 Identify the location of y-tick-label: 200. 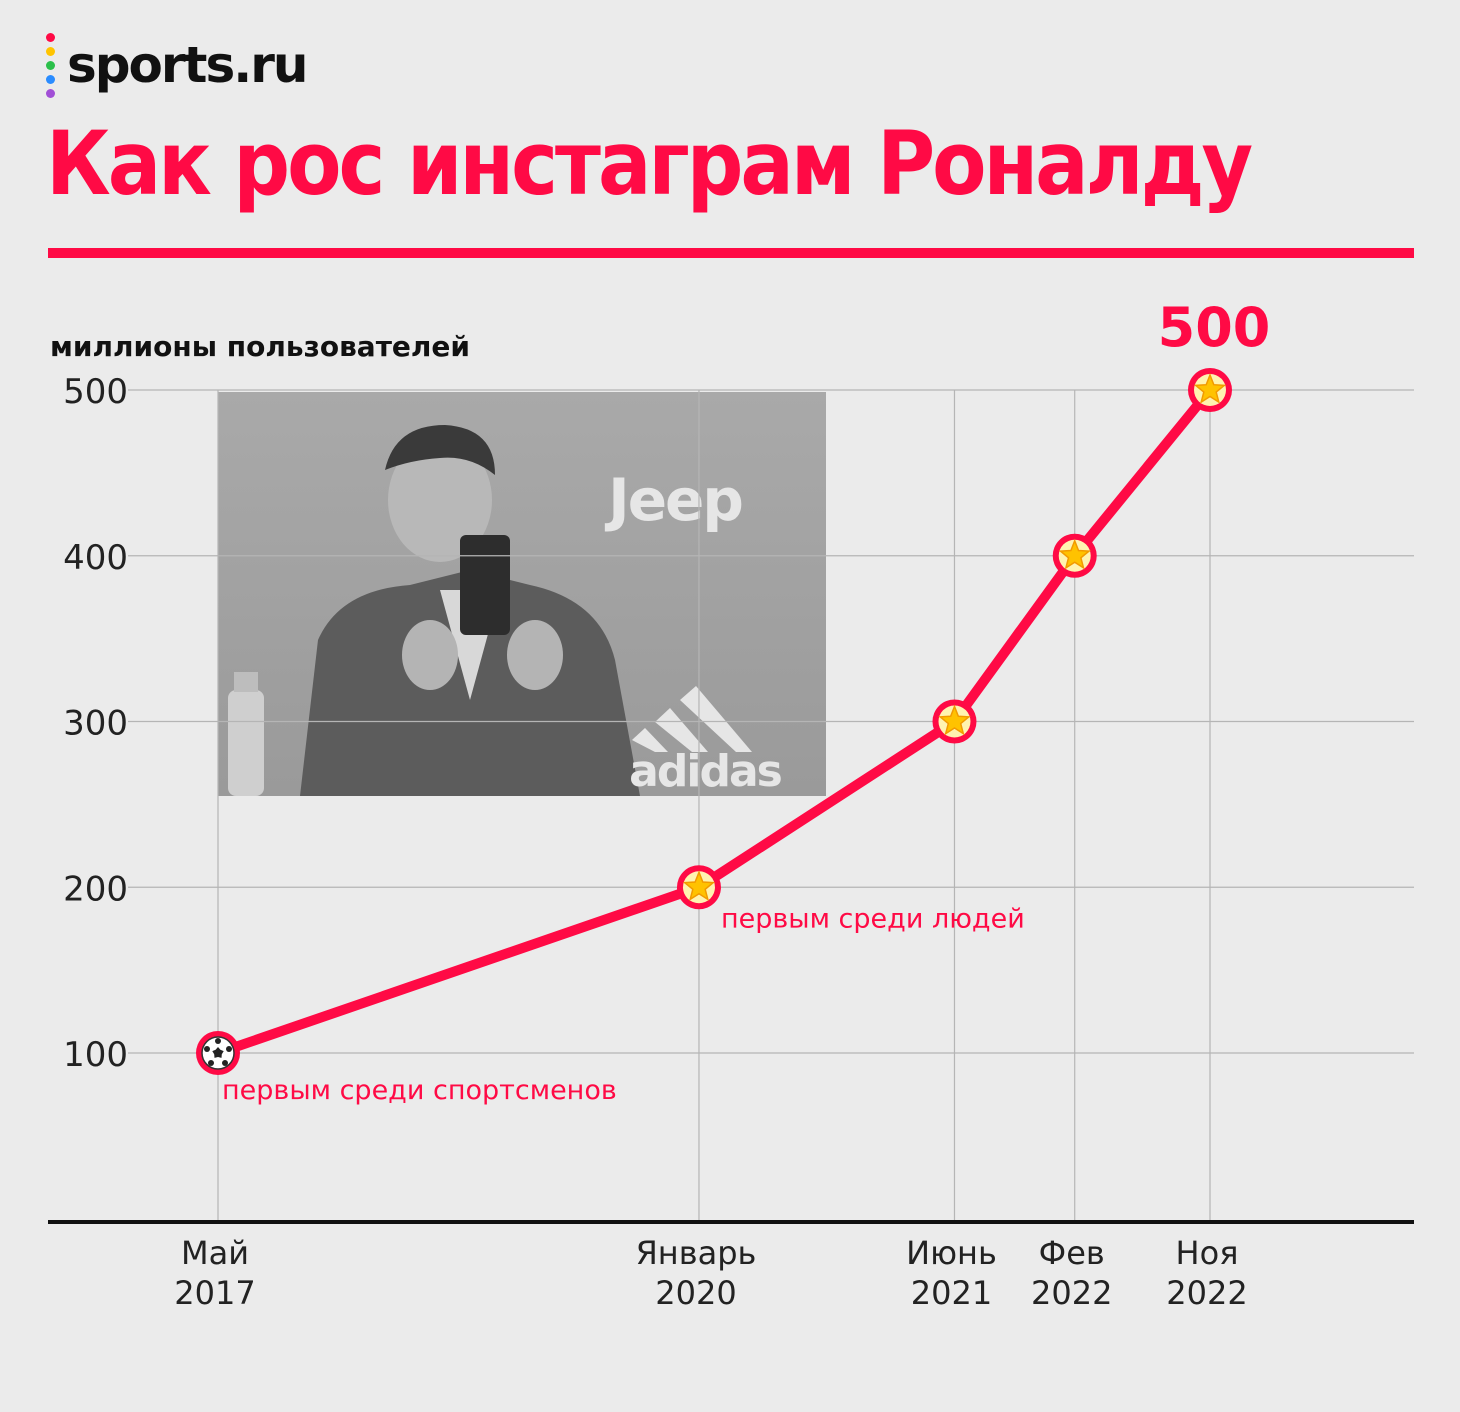
(95, 889).